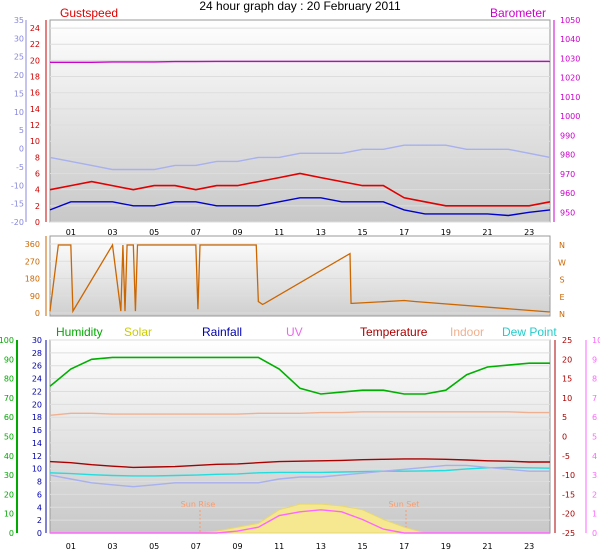  Describe the element at coordinates (562, 262) in the screenshot. I see `compass-label: W` at that location.